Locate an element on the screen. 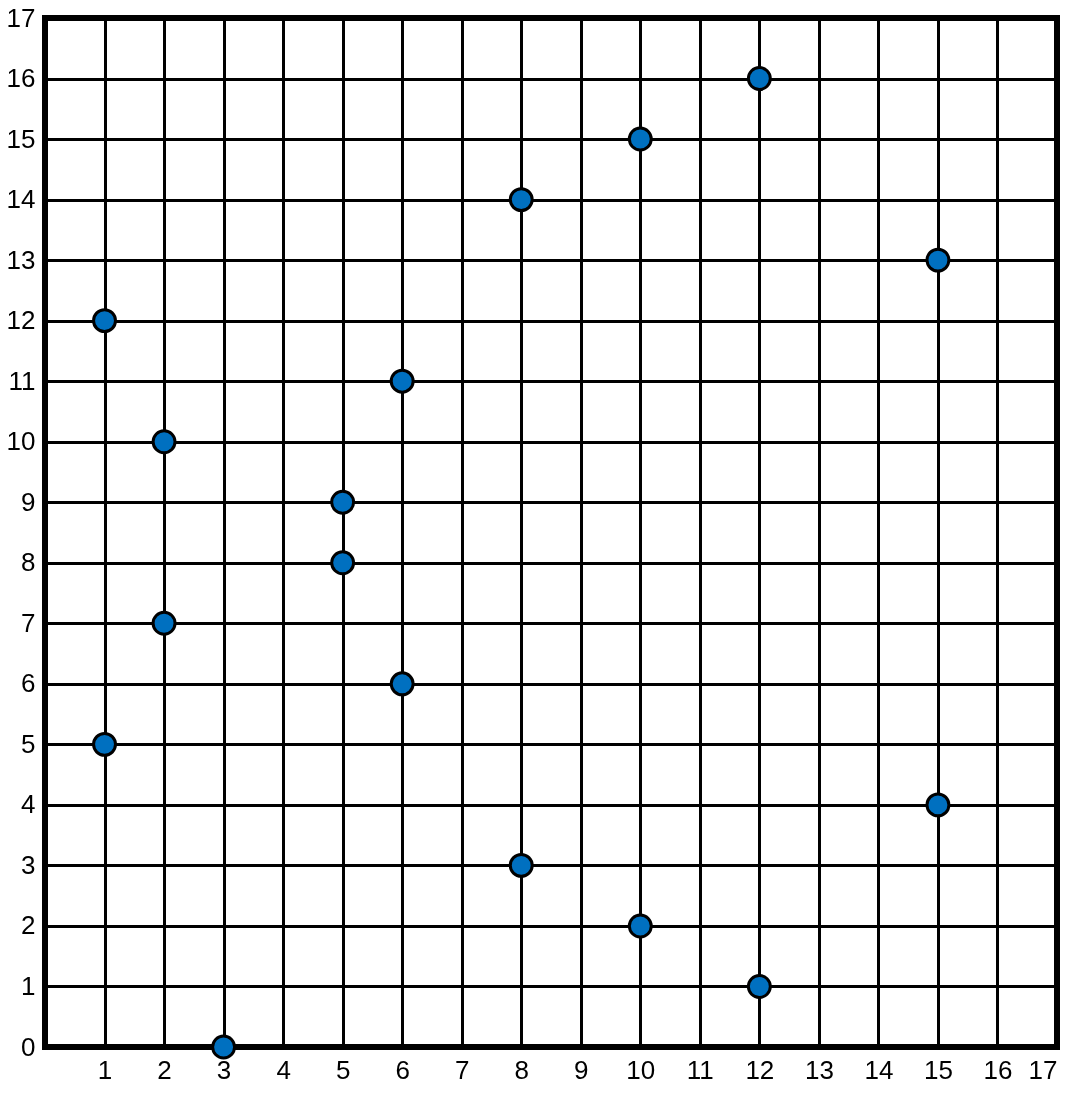  y-tick-label: 14 is located at coordinates (21, 199).